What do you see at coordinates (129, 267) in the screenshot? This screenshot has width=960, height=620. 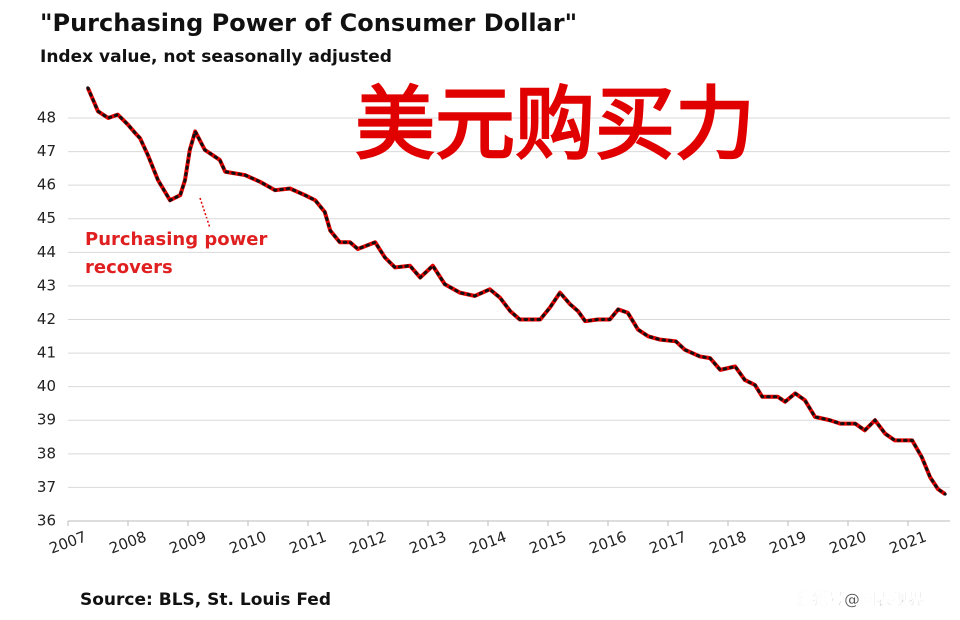 I see `annotation: recovers` at bounding box center [129, 267].